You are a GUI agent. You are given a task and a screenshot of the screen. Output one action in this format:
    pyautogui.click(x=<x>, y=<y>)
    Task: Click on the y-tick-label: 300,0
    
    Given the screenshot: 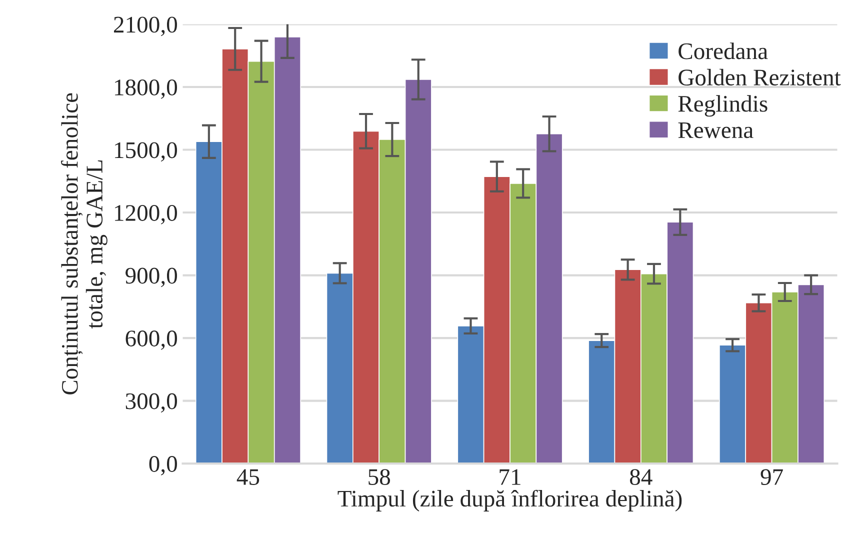 What is the action you would take?
    pyautogui.click(x=151, y=403)
    